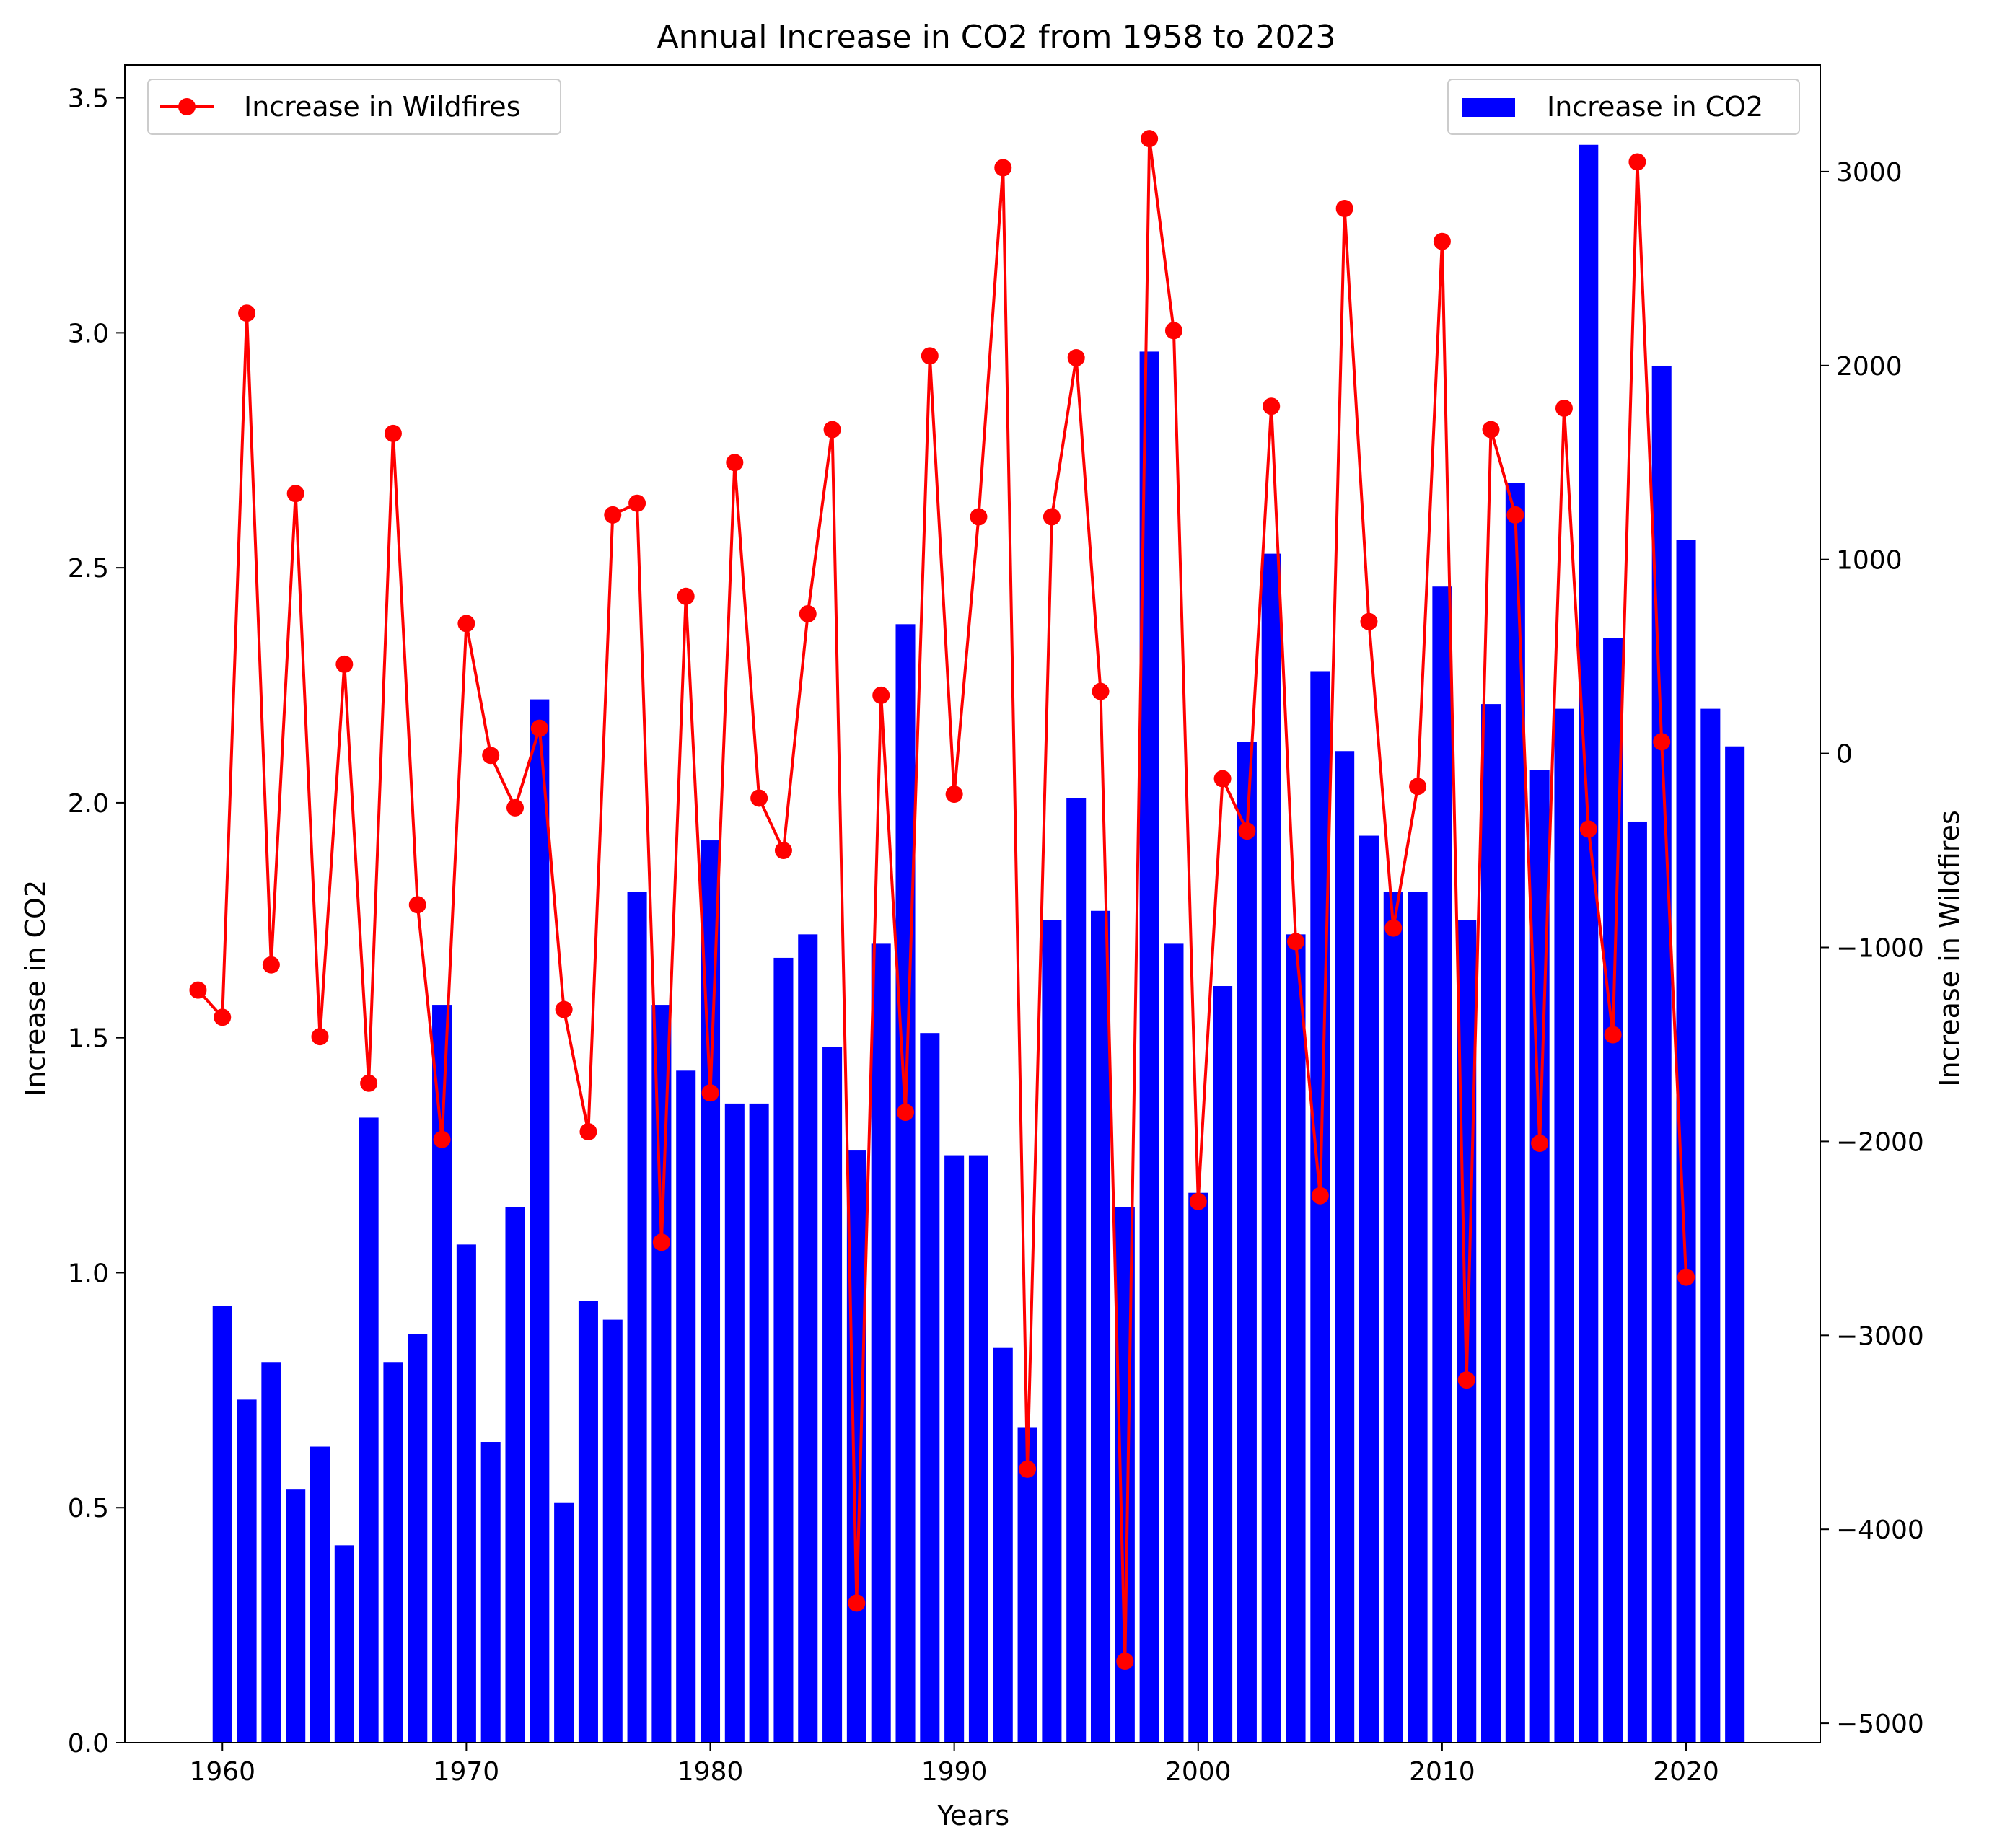  I want to click on y-left-tick-label-2: 2.0, so click(88, 804).